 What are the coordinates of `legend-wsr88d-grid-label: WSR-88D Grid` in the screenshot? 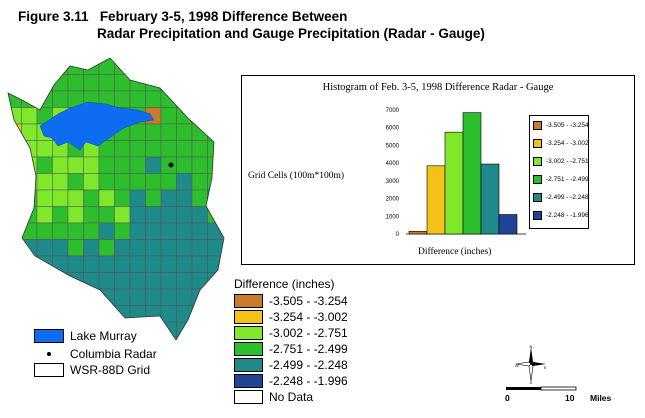 It's located at (110, 370).